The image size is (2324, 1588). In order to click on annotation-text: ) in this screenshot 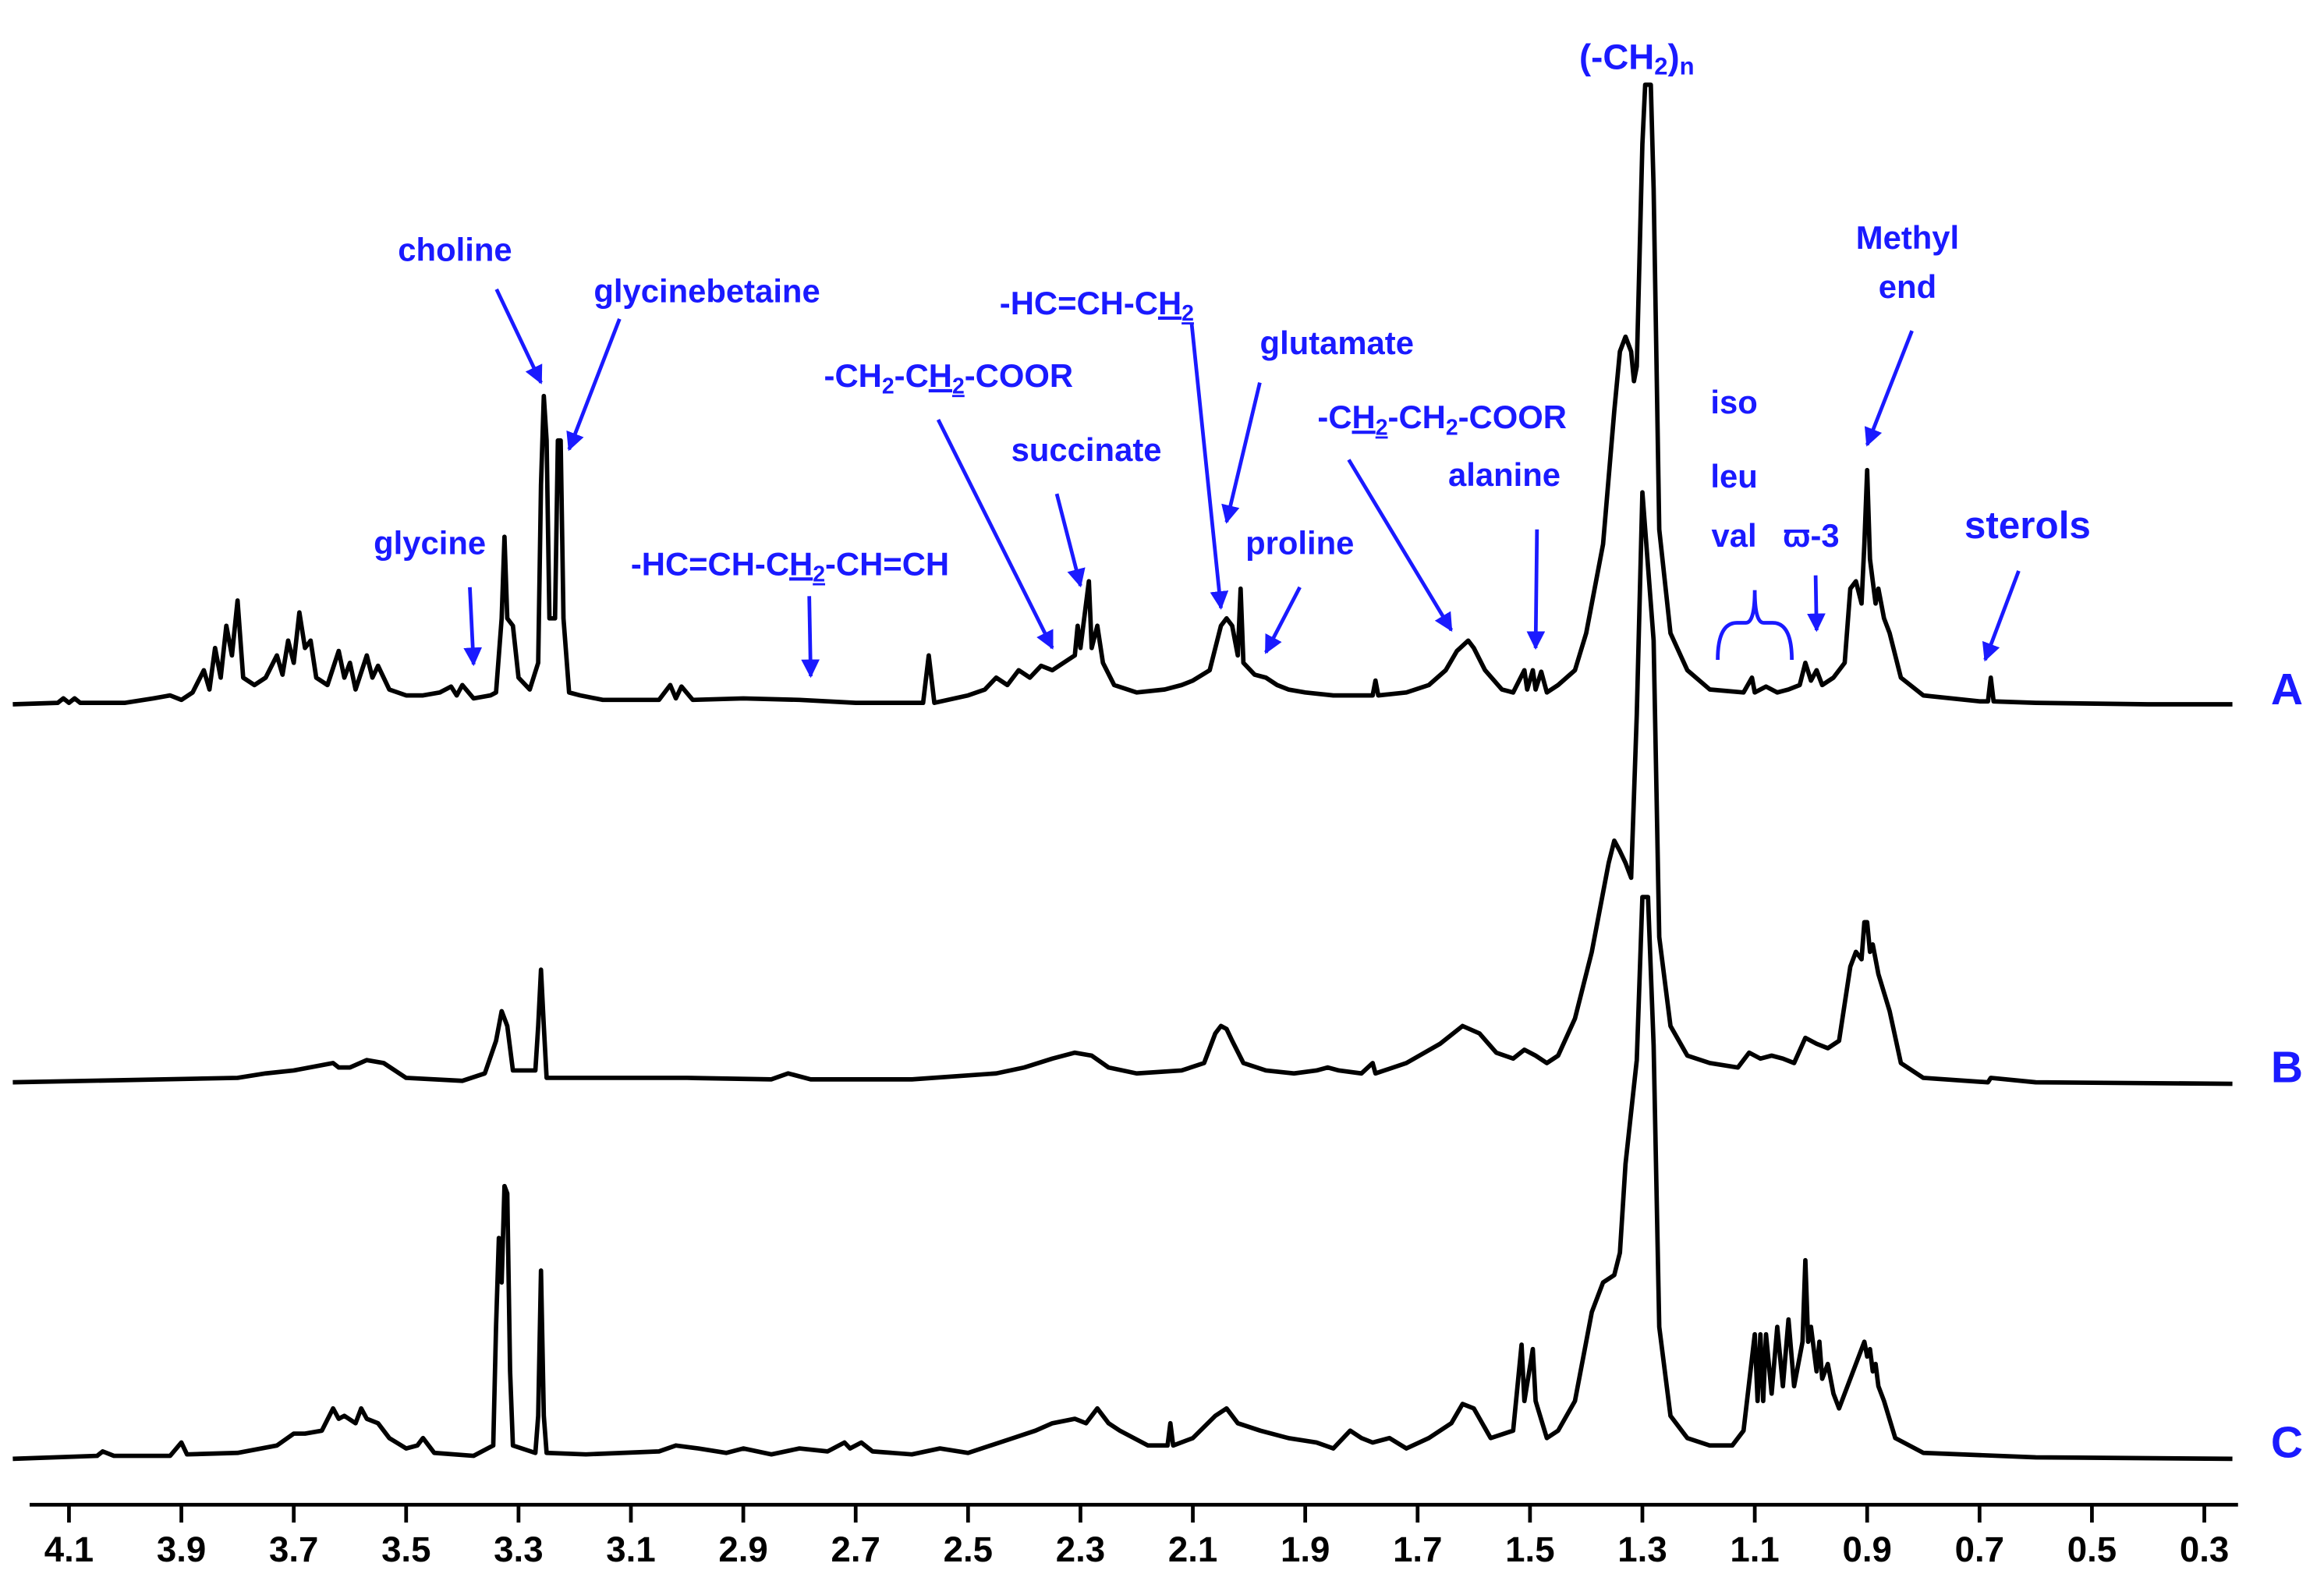, I will do `click(1673, 57)`.